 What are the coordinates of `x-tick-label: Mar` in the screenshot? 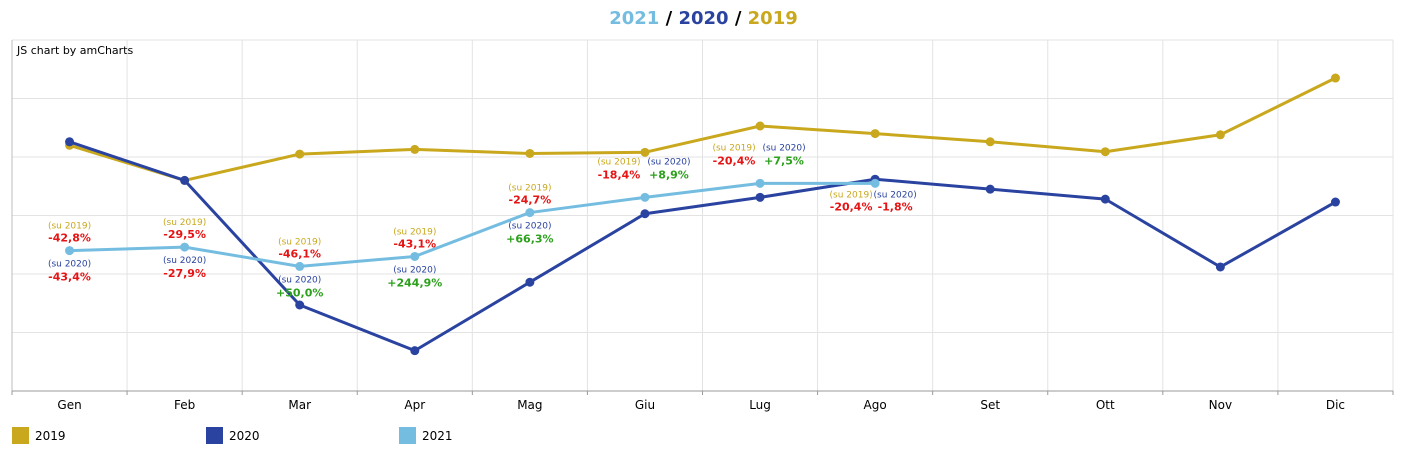 It's located at (299, 405).